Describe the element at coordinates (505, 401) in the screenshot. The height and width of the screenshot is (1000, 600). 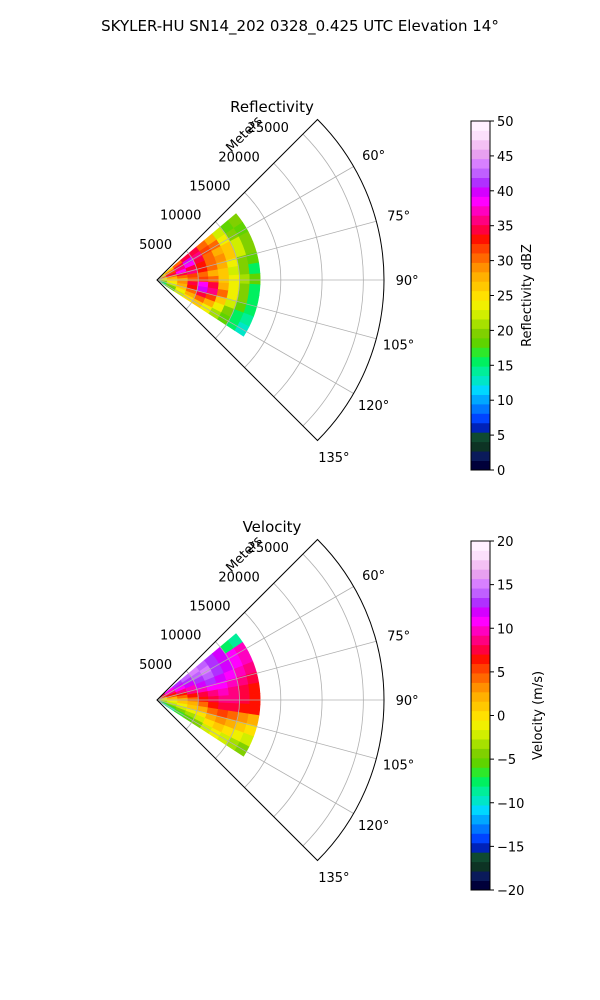
I see `reflectivity-colorbar-tick-label: 10` at that location.